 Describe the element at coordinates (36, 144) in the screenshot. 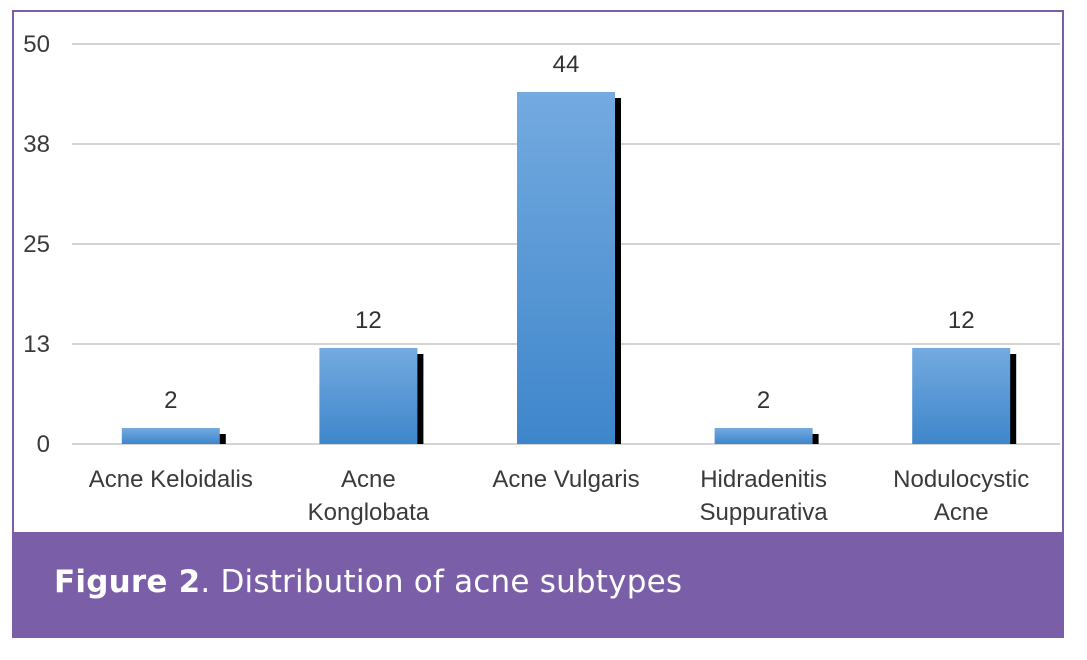

I see `y-tick-label: 38` at that location.